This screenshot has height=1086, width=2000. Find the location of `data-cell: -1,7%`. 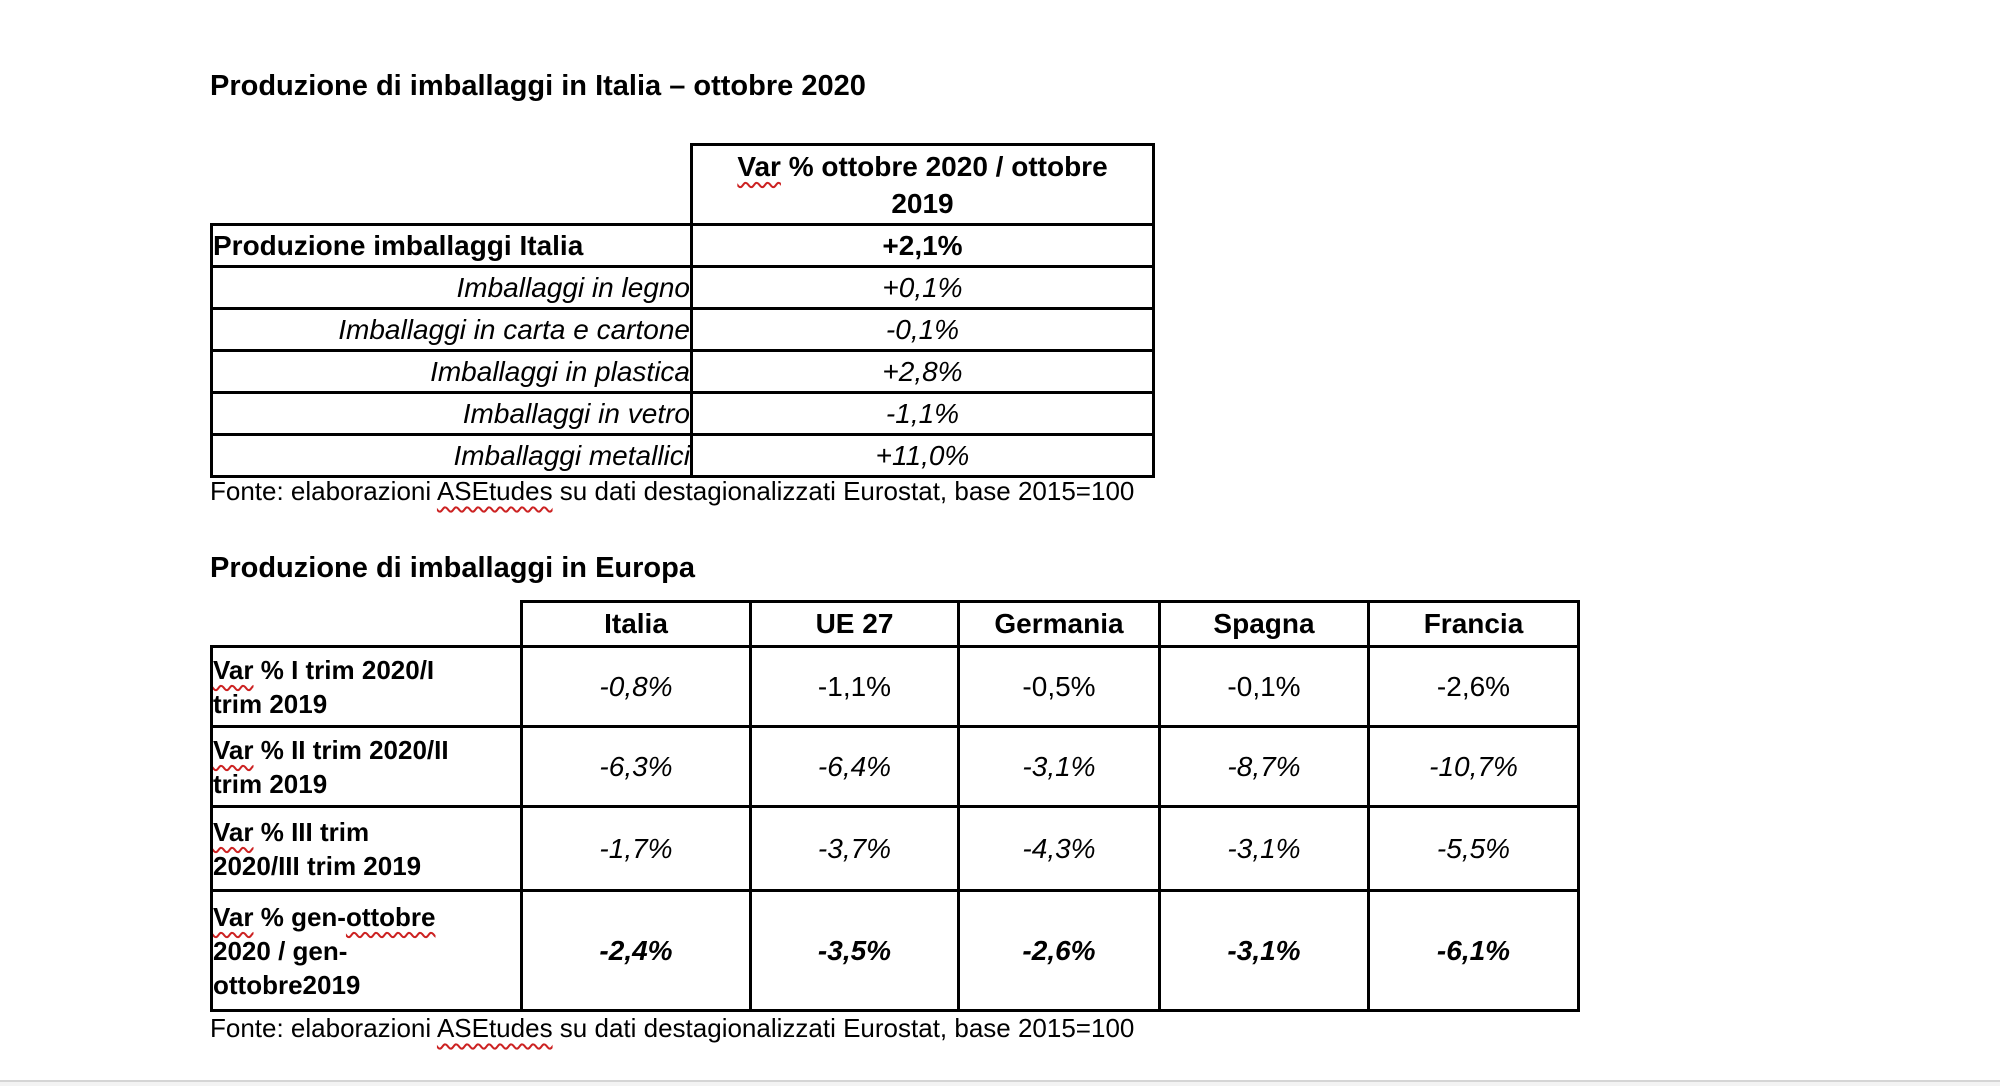

data-cell: -1,7% is located at coordinates (636, 848).